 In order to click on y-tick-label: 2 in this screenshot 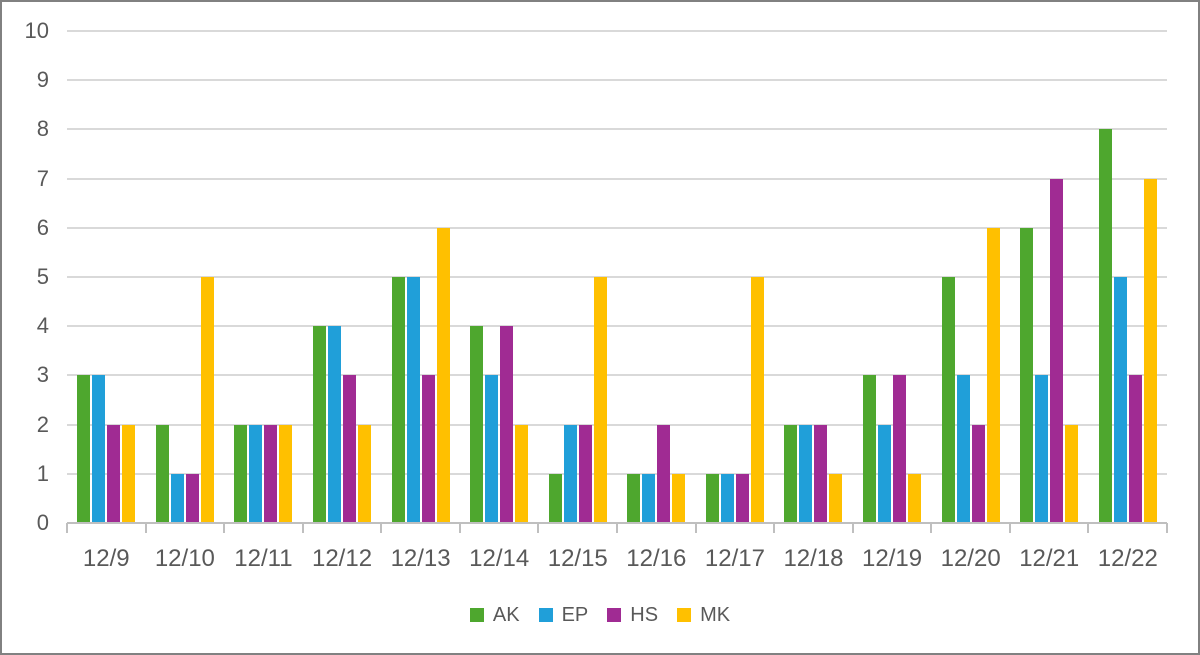, I will do `click(42, 424)`.